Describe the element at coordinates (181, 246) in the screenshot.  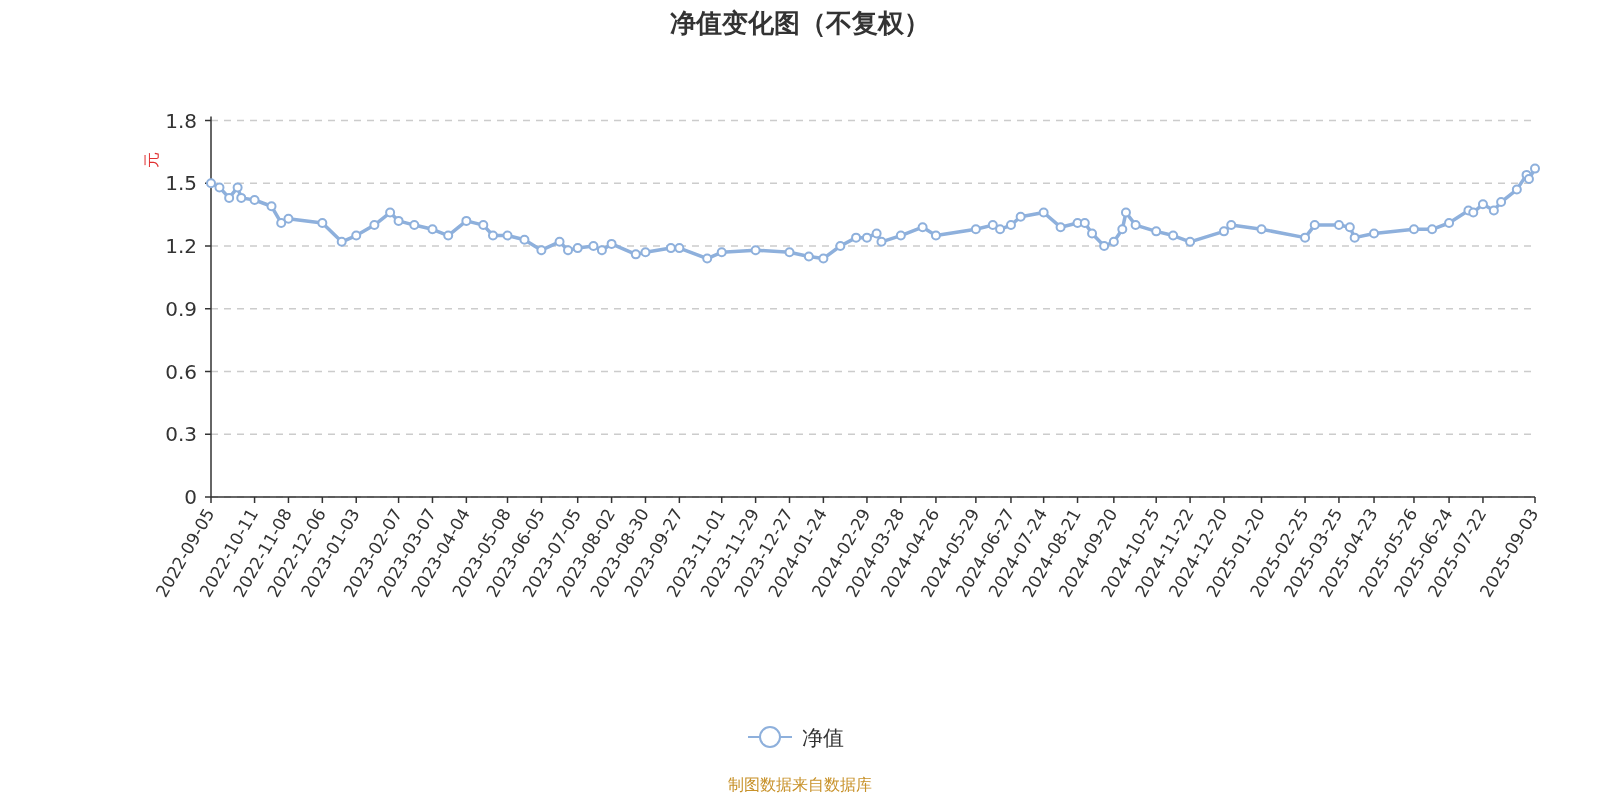
I see `y-tick-label: 1.2` at that location.